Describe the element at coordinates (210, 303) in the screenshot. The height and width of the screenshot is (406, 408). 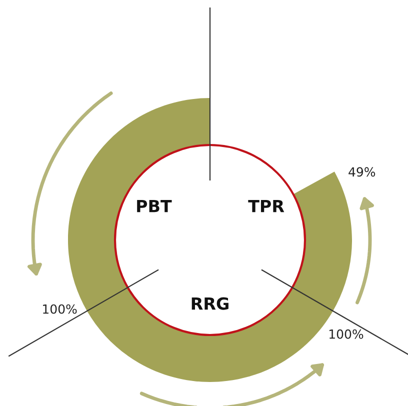
I see `category-label: RRG` at that location.